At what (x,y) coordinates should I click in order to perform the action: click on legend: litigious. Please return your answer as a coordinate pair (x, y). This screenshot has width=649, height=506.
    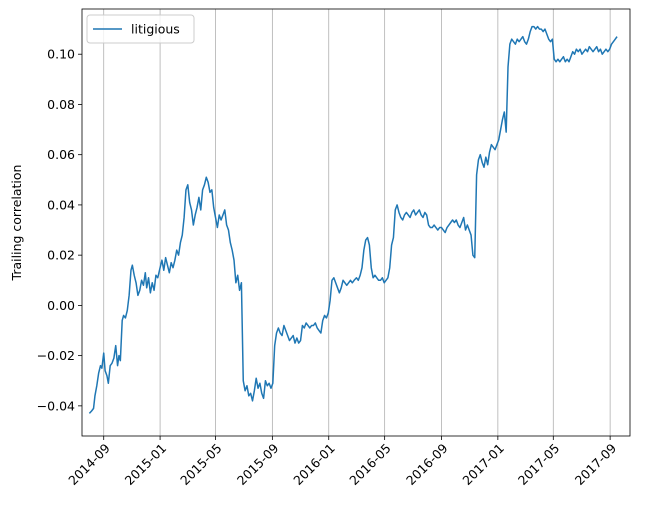
    Looking at the image, I should click on (140, 29).